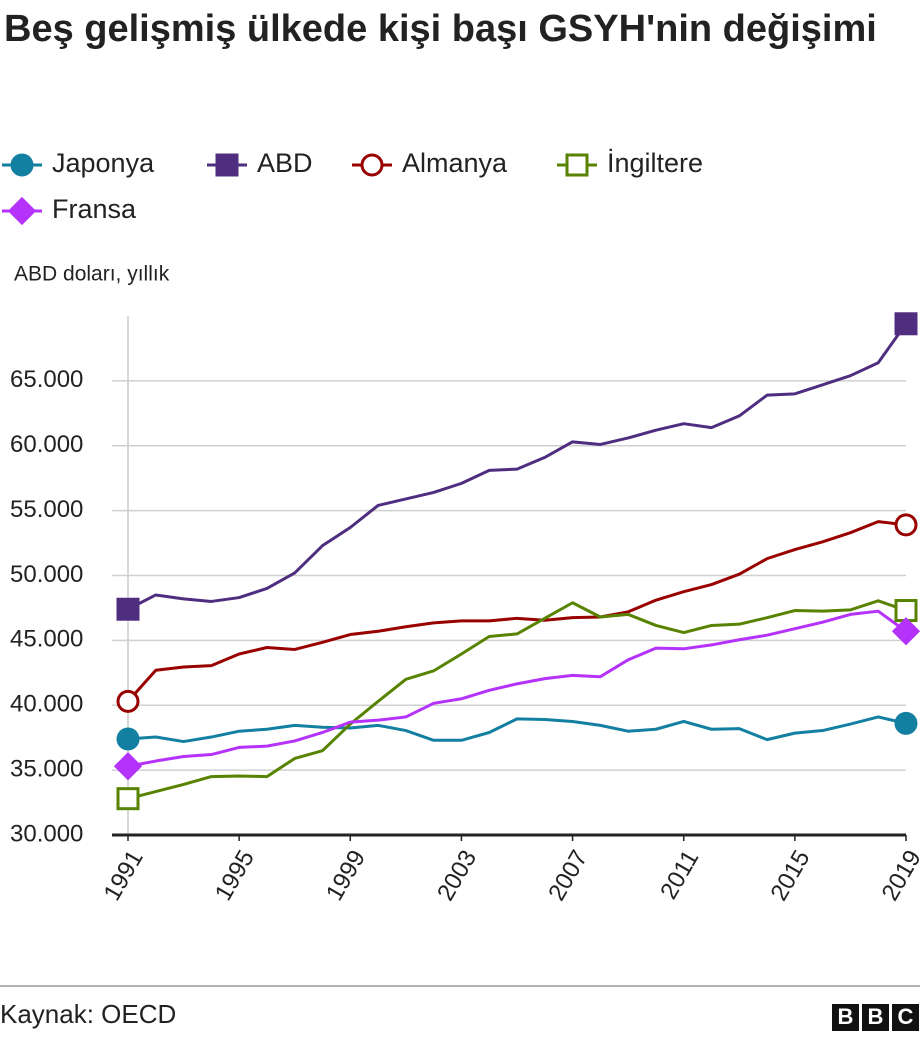  What do you see at coordinates (790, 876) in the screenshot?
I see `x-tick-label: 2015` at bounding box center [790, 876].